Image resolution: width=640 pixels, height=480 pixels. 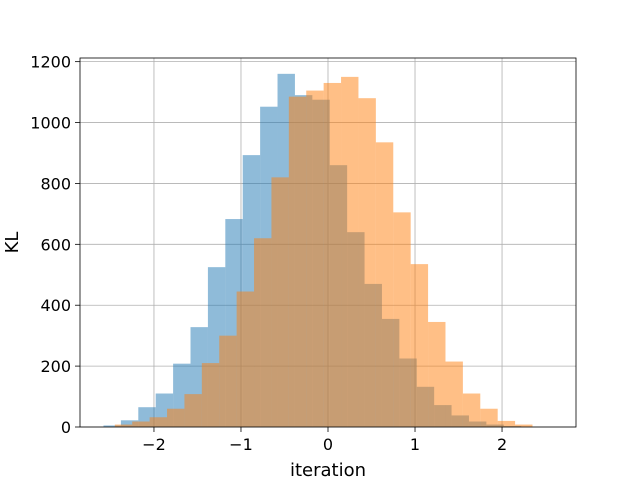 What do you see at coordinates (55, 366) in the screenshot?
I see `y-tick-label: 200` at bounding box center [55, 366].